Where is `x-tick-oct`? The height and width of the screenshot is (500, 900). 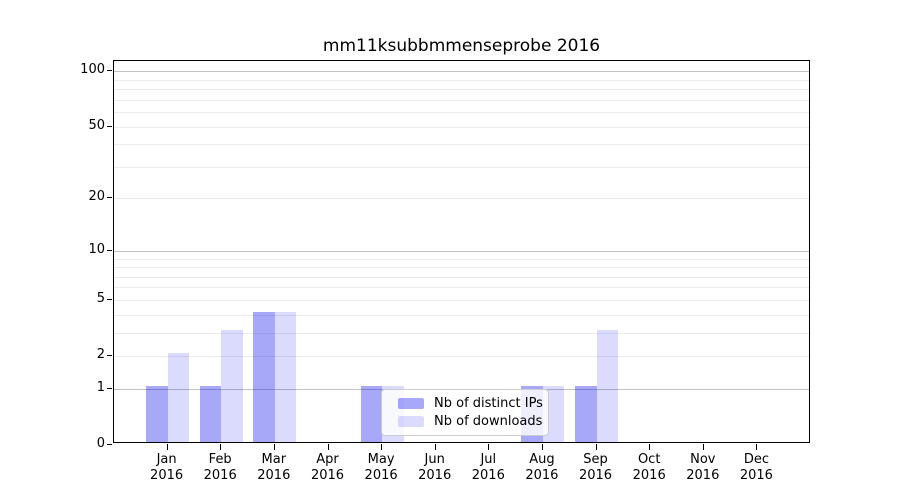 x-tick-oct is located at coordinates (650, 447).